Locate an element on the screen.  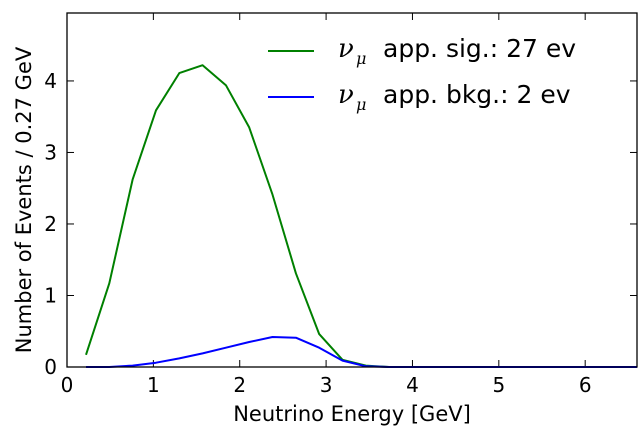
x-tick-label: 6 is located at coordinates (585, 385).